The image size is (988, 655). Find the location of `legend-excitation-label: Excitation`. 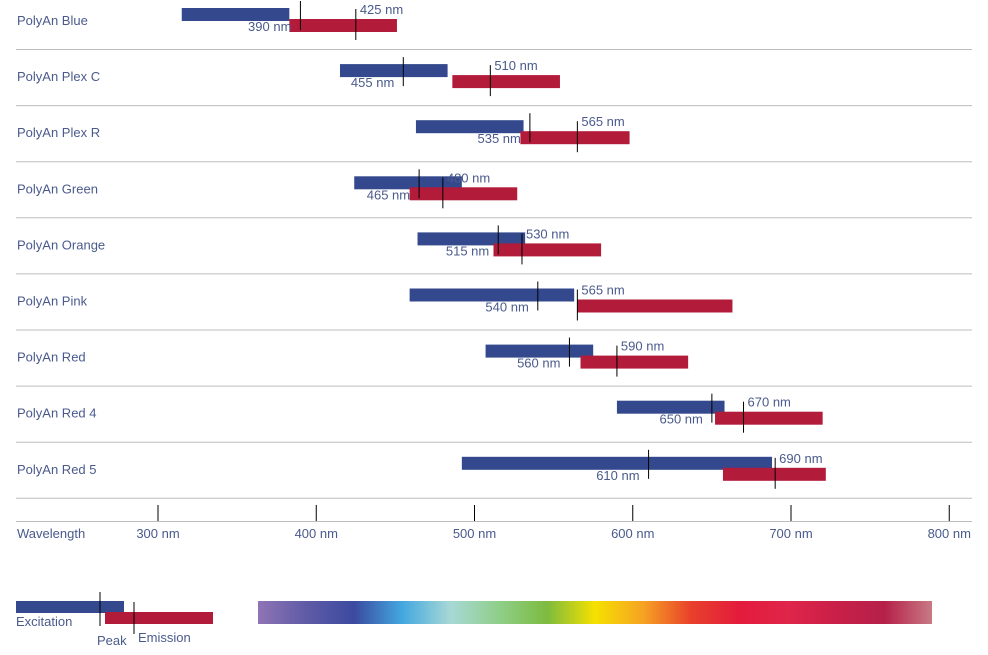

legend-excitation-label: Excitation is located at coordinates (44, 621).